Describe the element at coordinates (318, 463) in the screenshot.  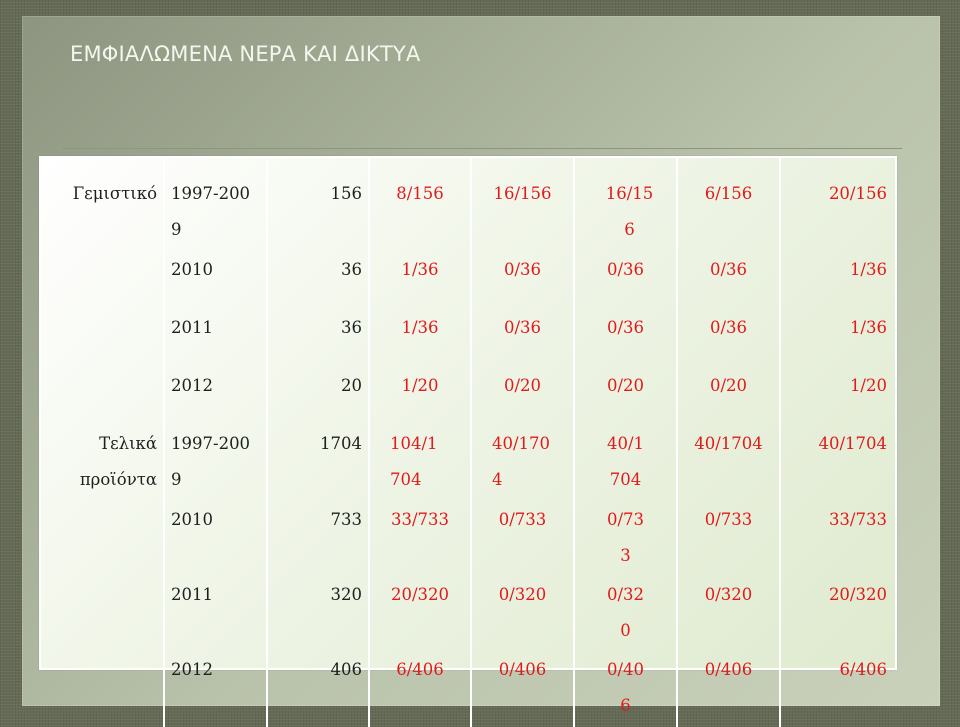
I see `total-cell: 1704` at that location.